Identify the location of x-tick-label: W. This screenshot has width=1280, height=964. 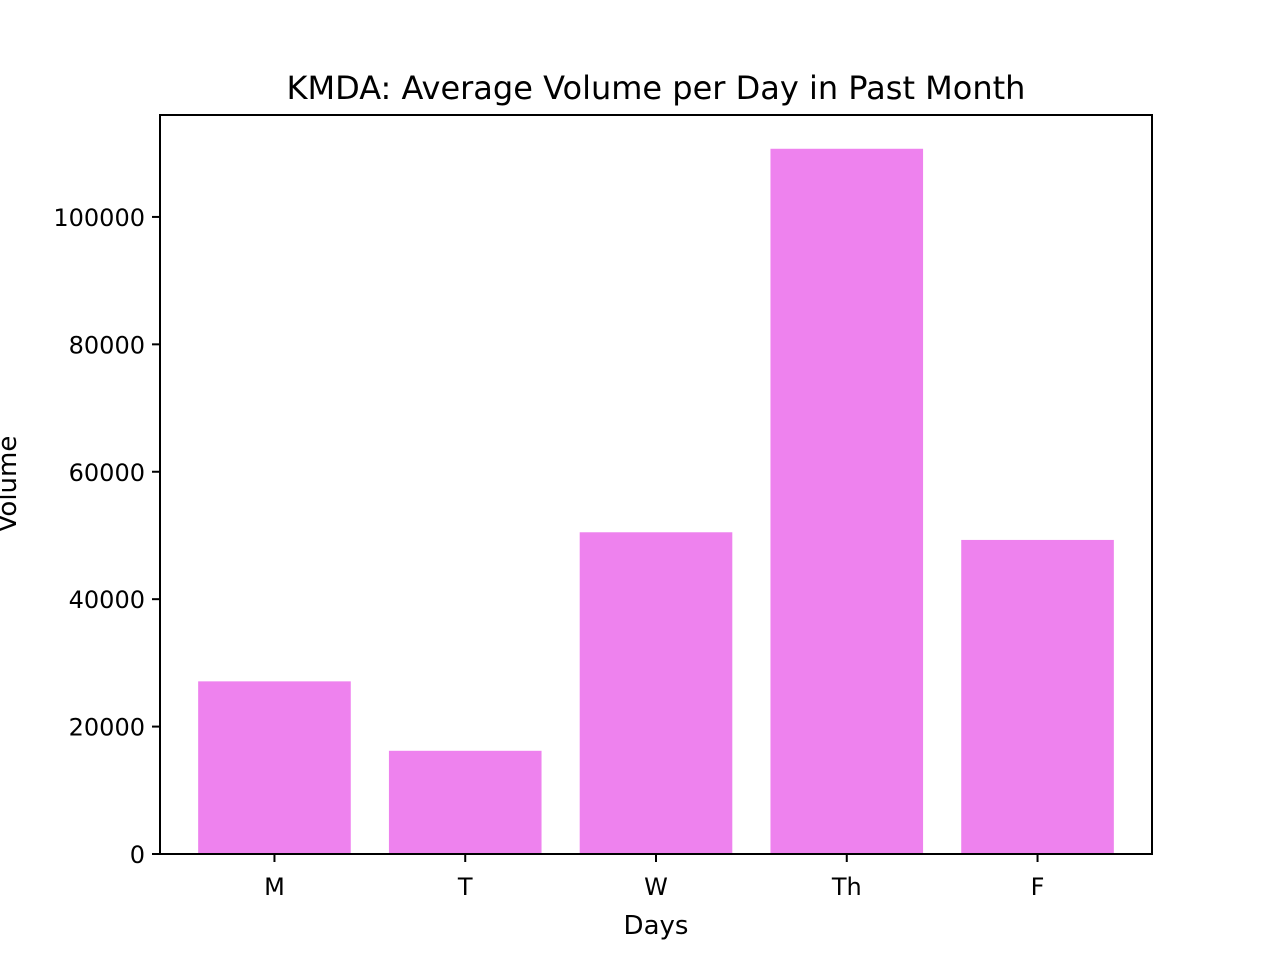
(656, 887).